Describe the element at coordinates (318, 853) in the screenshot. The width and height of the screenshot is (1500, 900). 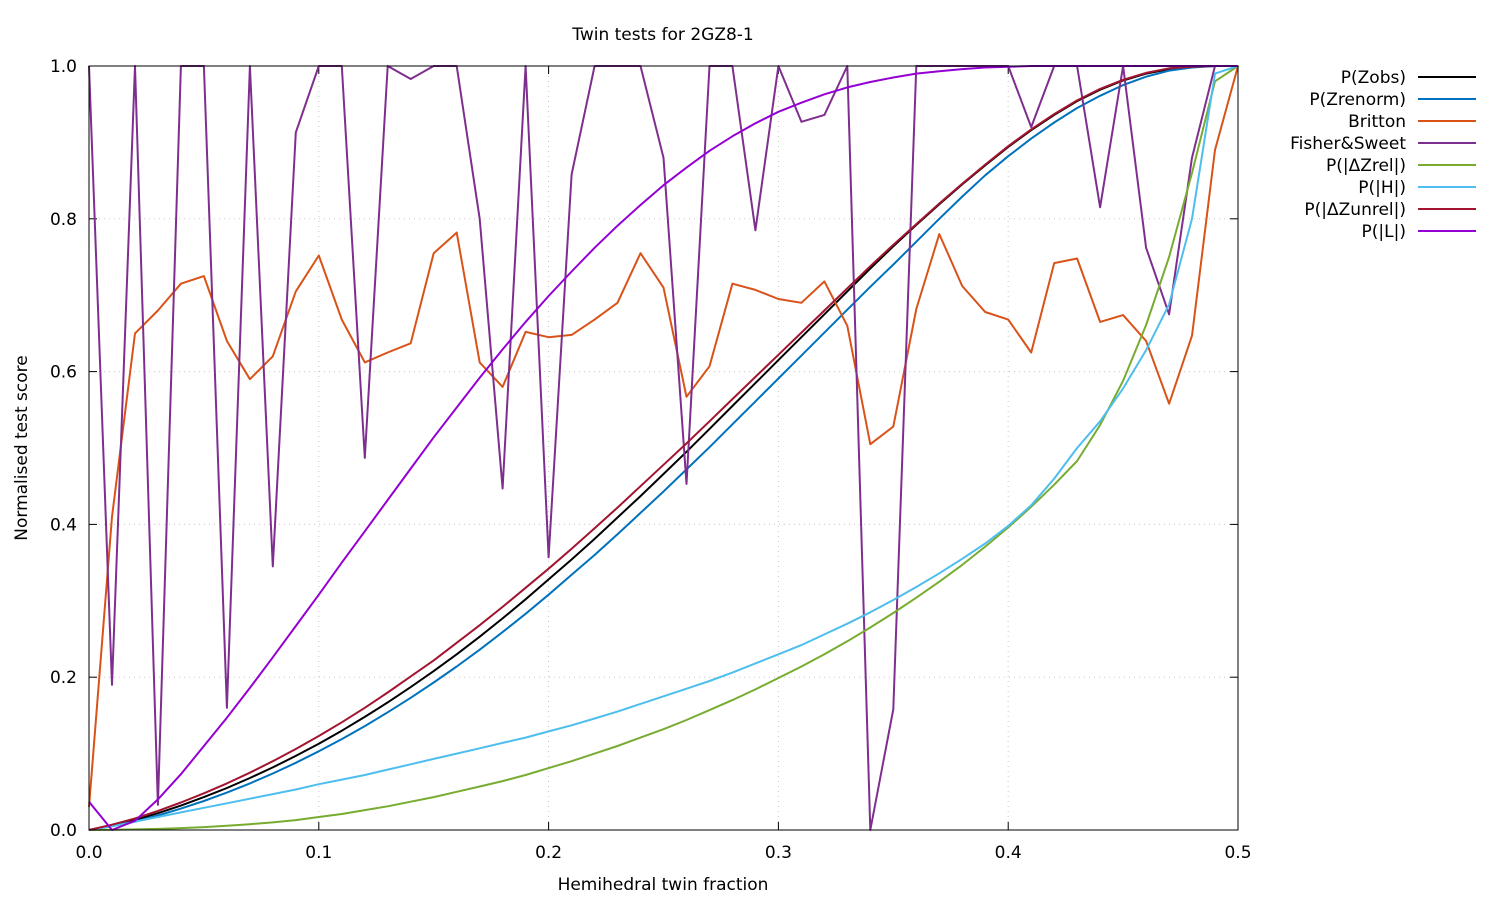
I see `x-tick-label: 0.1` at that location.